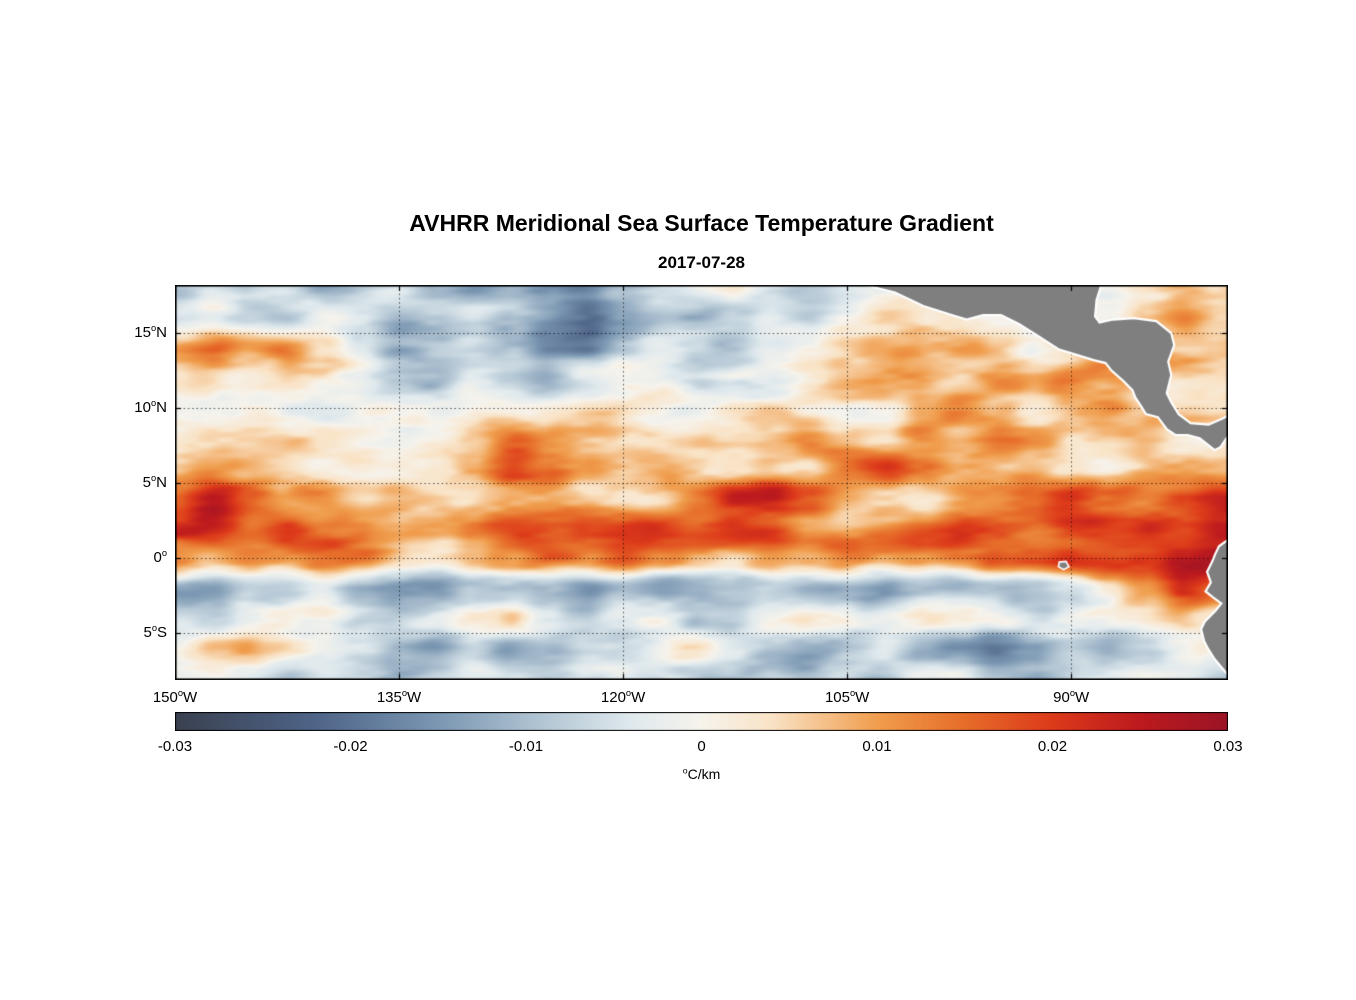 This screenshot has height=1000, width=1356. What do you see at coordinates (701, 773) in the screenshot?
I see `colorbar-unit-label: oC/km` at bounding box center [701, 773].